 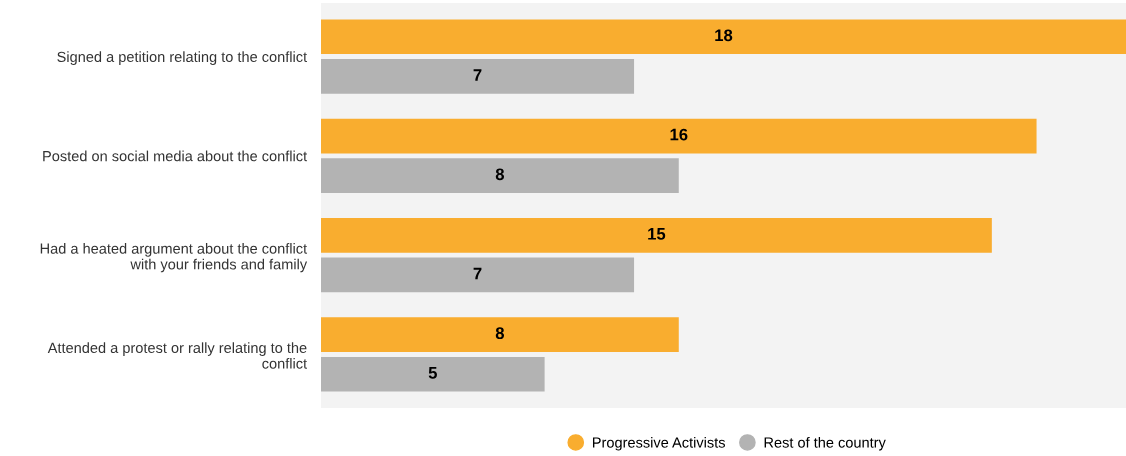 I want to click on data-label: 5, so click(x=432, y=373).